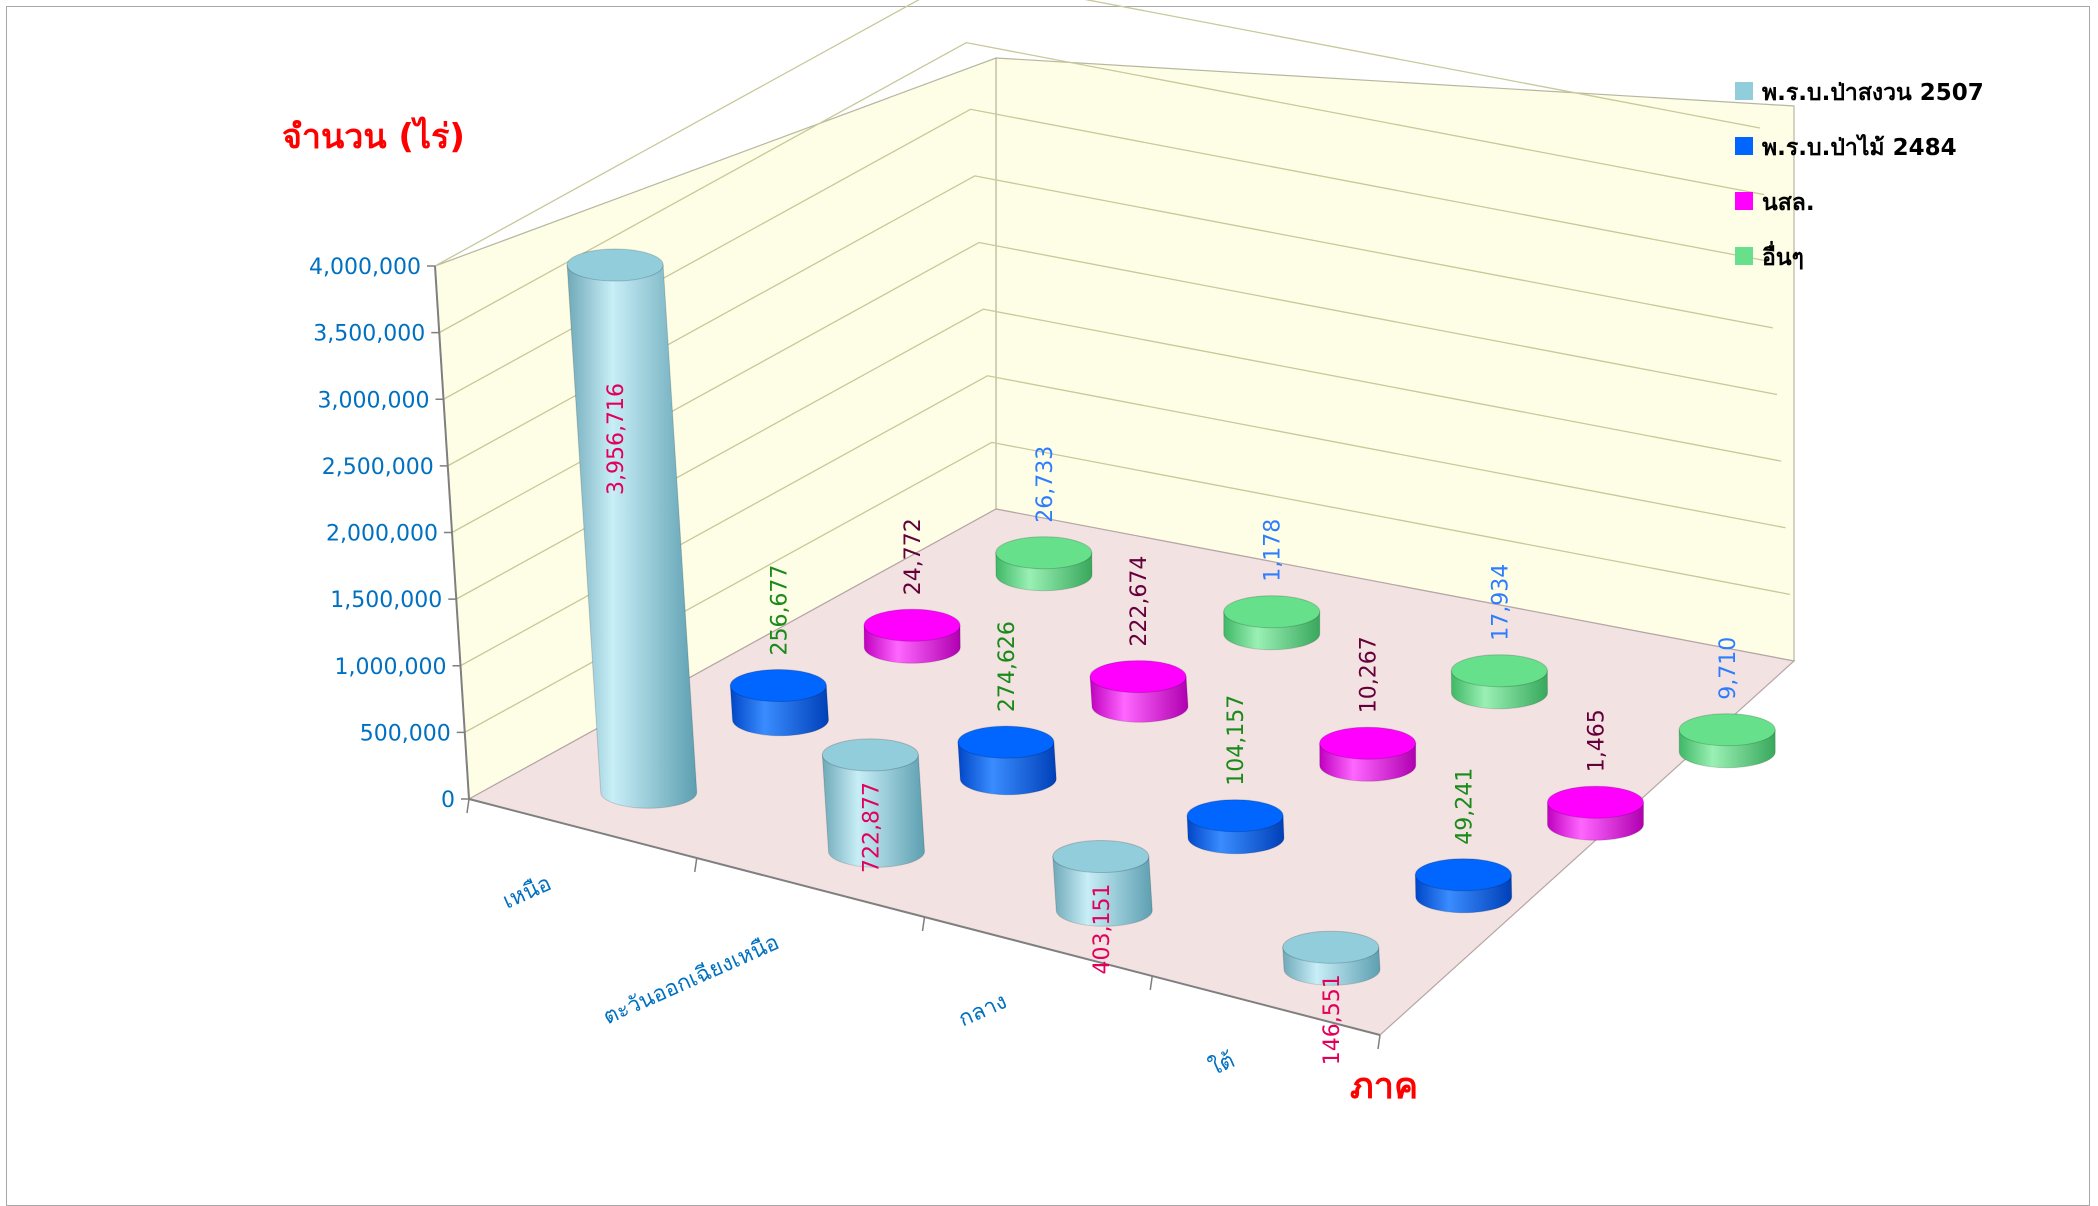 The height and width of the screenshot is (1206, 2098). Describe the element at coordinates (1045, 484) in the screenshot. I see `data-label: 26,733` at that location.